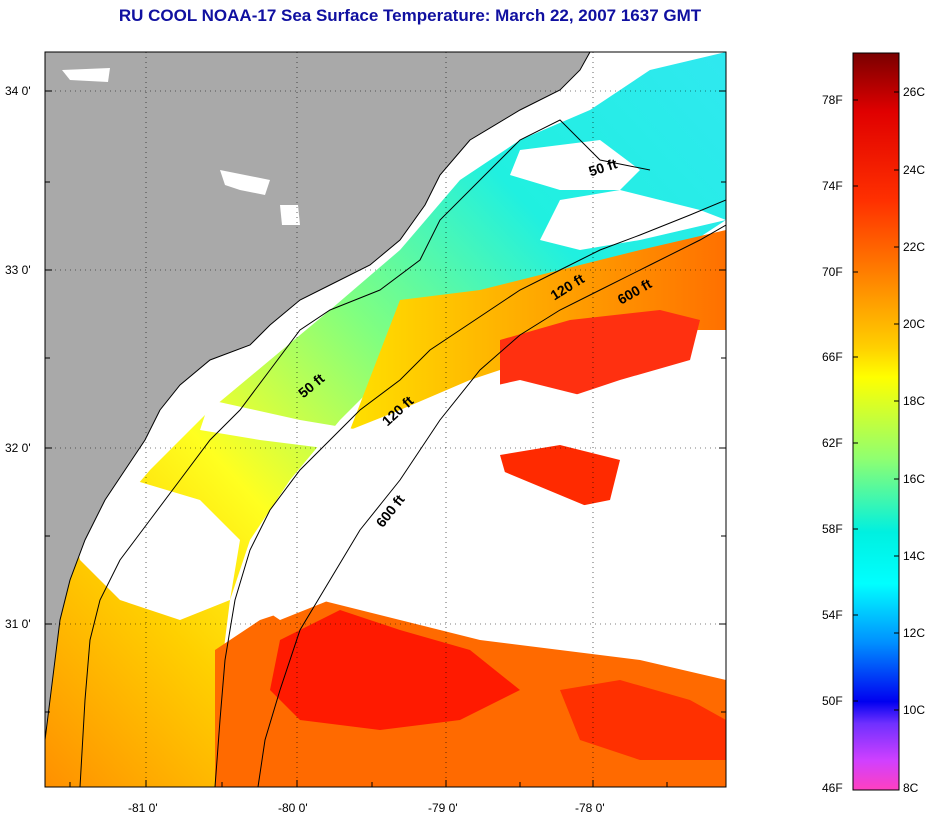 The width and height of the screenshot is (928, 817). What do you see at coordinates (914, 324) in the screenshot?
I see `colorbar-c-20: 20C` at bounding box center [914, 324].